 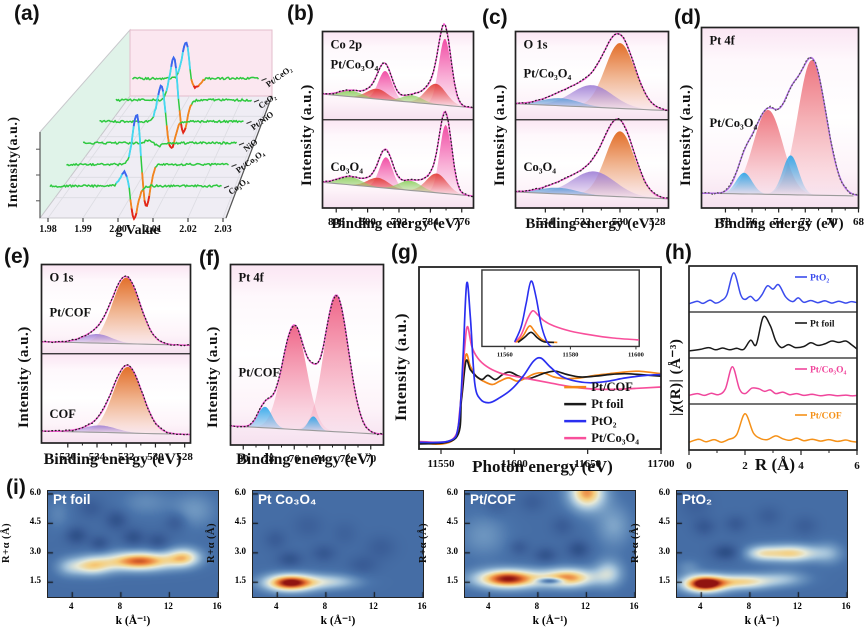 I want to click on svg-text: 534, so click(x=97, y=457).